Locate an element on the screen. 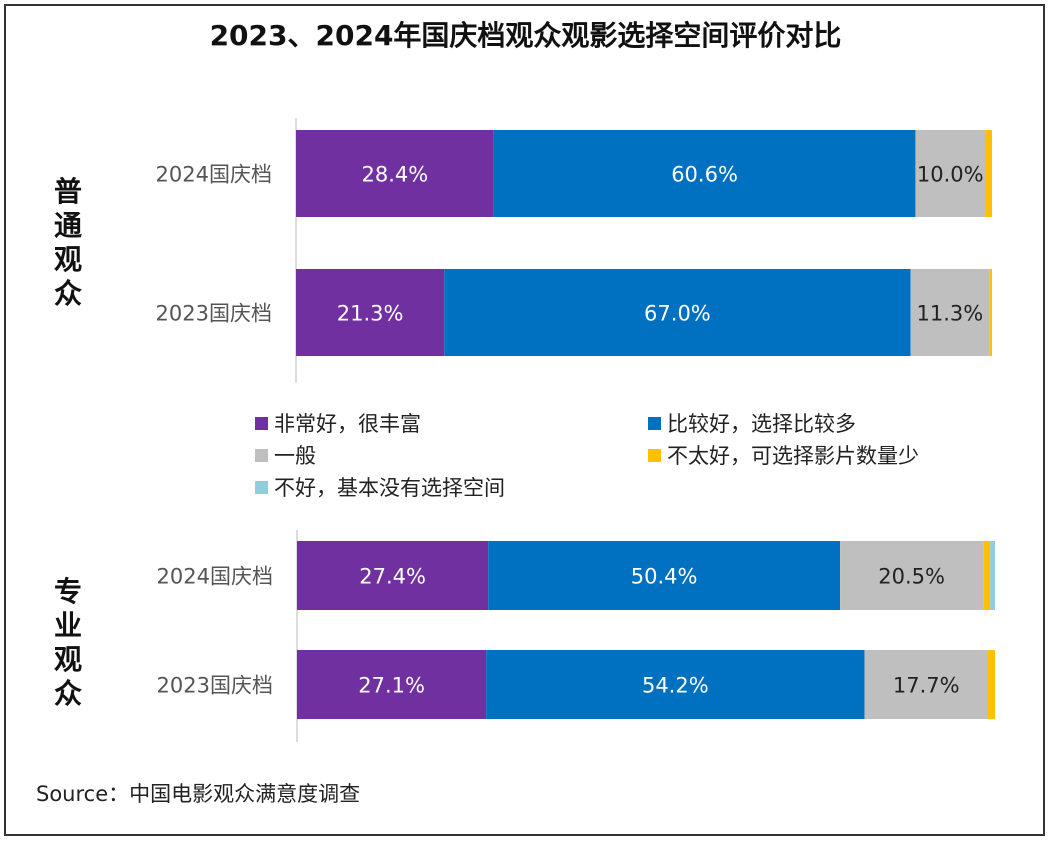 The height and width of the screenshot is (842, 1051). legend-label-very-good: 非常好，很丰富 is located at coordinates (347, 424).